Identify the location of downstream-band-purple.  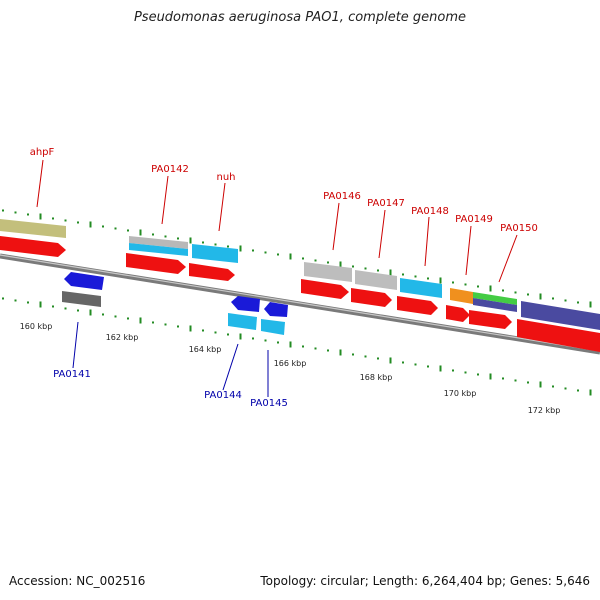
(560, 315).